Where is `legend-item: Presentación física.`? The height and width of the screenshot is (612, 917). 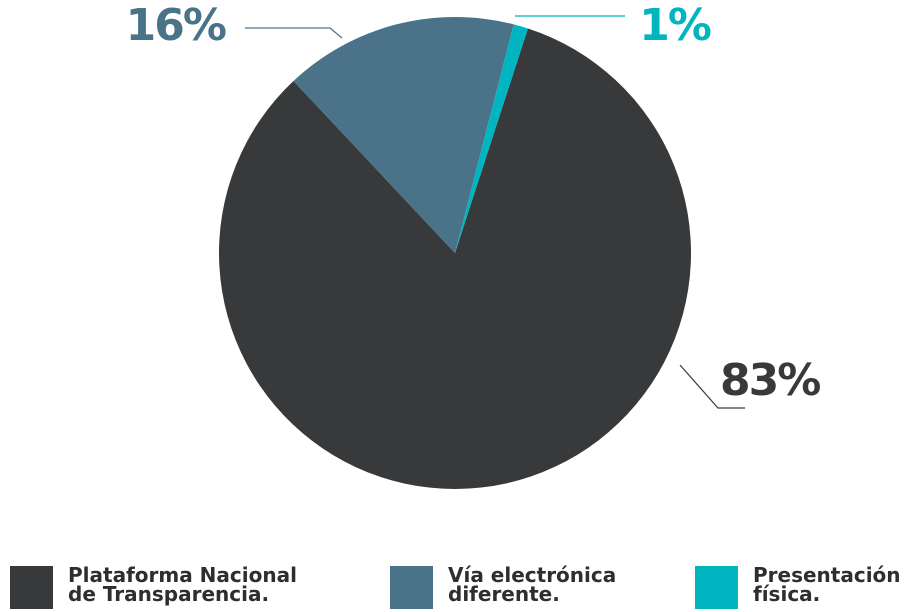
legend-item: Presentación física. is located at coordinates (806, 586).